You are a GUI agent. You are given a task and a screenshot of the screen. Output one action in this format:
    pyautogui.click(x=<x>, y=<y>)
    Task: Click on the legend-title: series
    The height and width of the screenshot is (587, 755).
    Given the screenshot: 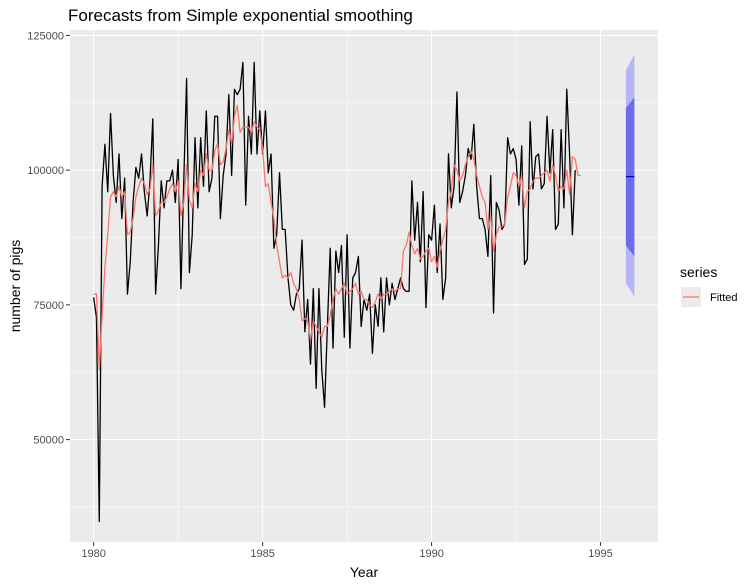 What is the action you would take?
    pyautogui.click(x=698, y=272)
    